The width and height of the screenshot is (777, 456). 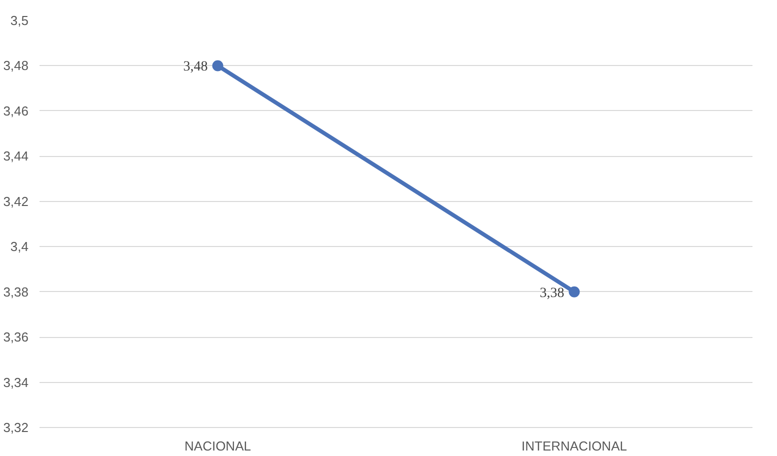 What do you see at coordinates (16, 292) in the screenshot?
I see `y-tick-label: 3,38` at bounding box center [16, 292].